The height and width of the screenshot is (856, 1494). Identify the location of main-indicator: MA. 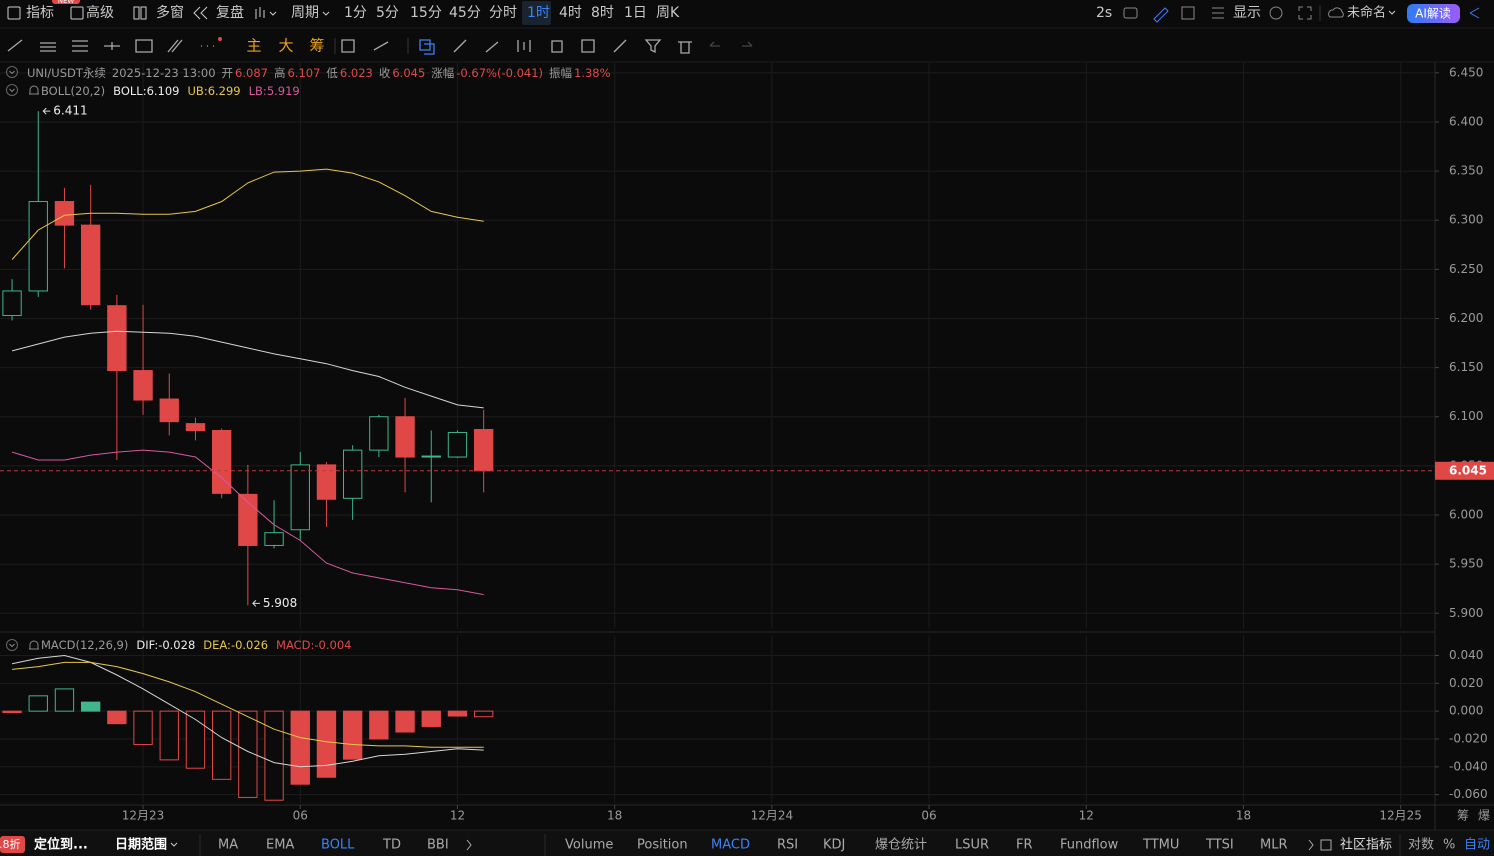
(228, 845).